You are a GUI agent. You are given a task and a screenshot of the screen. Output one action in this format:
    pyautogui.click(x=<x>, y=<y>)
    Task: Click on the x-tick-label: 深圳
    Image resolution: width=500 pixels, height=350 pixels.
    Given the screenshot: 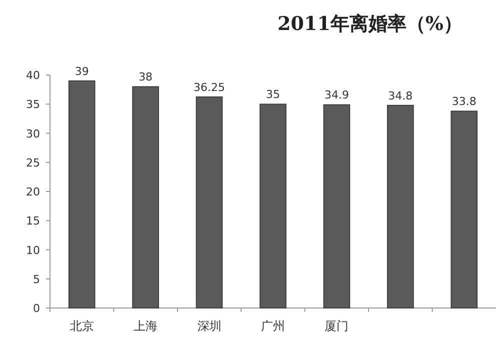 What is the action you would take?
    pyautogui.click(x=209, y=326)
    